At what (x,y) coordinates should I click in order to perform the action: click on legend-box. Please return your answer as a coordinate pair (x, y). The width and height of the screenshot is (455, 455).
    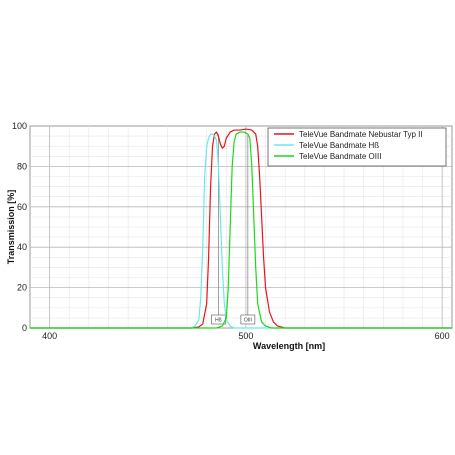
    Looking at the image, I should click on (357, 147).